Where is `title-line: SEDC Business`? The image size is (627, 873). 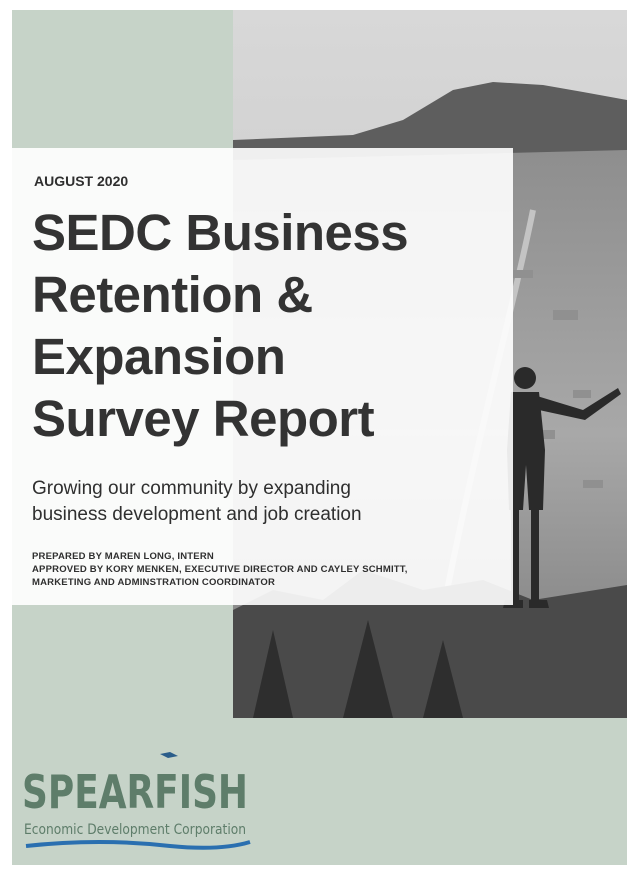
title-line: SEDC Business is located at coordinates (220, 232).